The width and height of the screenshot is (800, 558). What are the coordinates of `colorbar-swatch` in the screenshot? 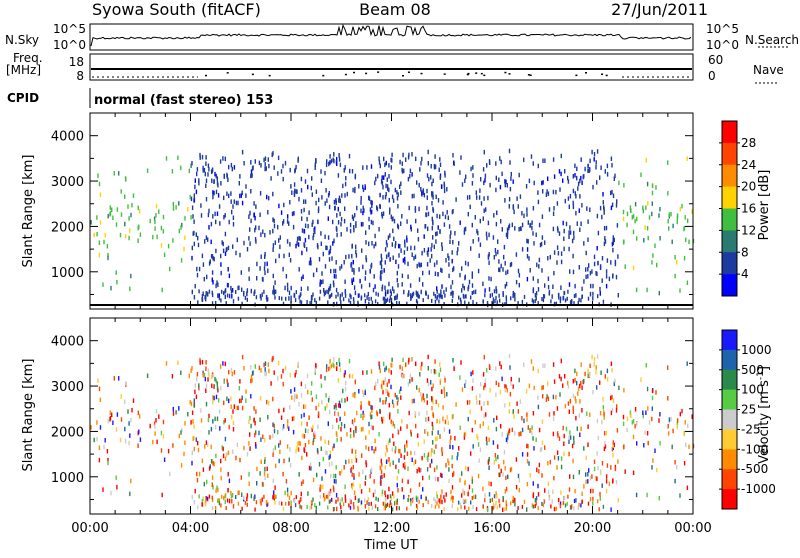 It's located at (729, 459).